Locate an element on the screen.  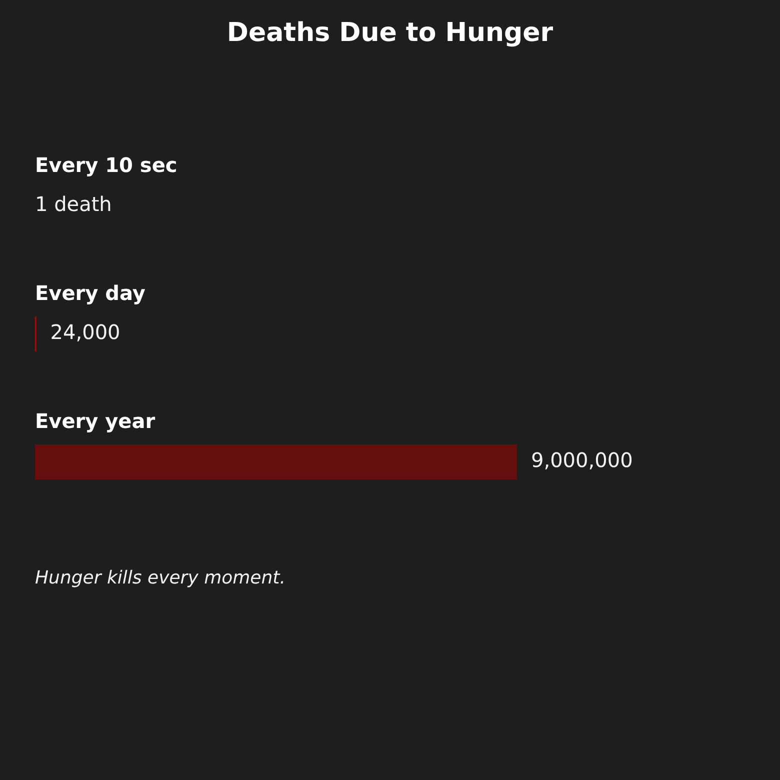
y-tick-label: Every day is located at coordinates (90, 293).